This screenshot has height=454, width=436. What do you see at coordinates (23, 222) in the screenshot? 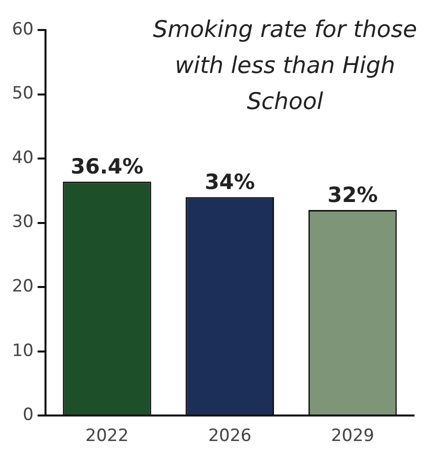
I see `y-tick-label: 30` at bounding box center [23, 222].